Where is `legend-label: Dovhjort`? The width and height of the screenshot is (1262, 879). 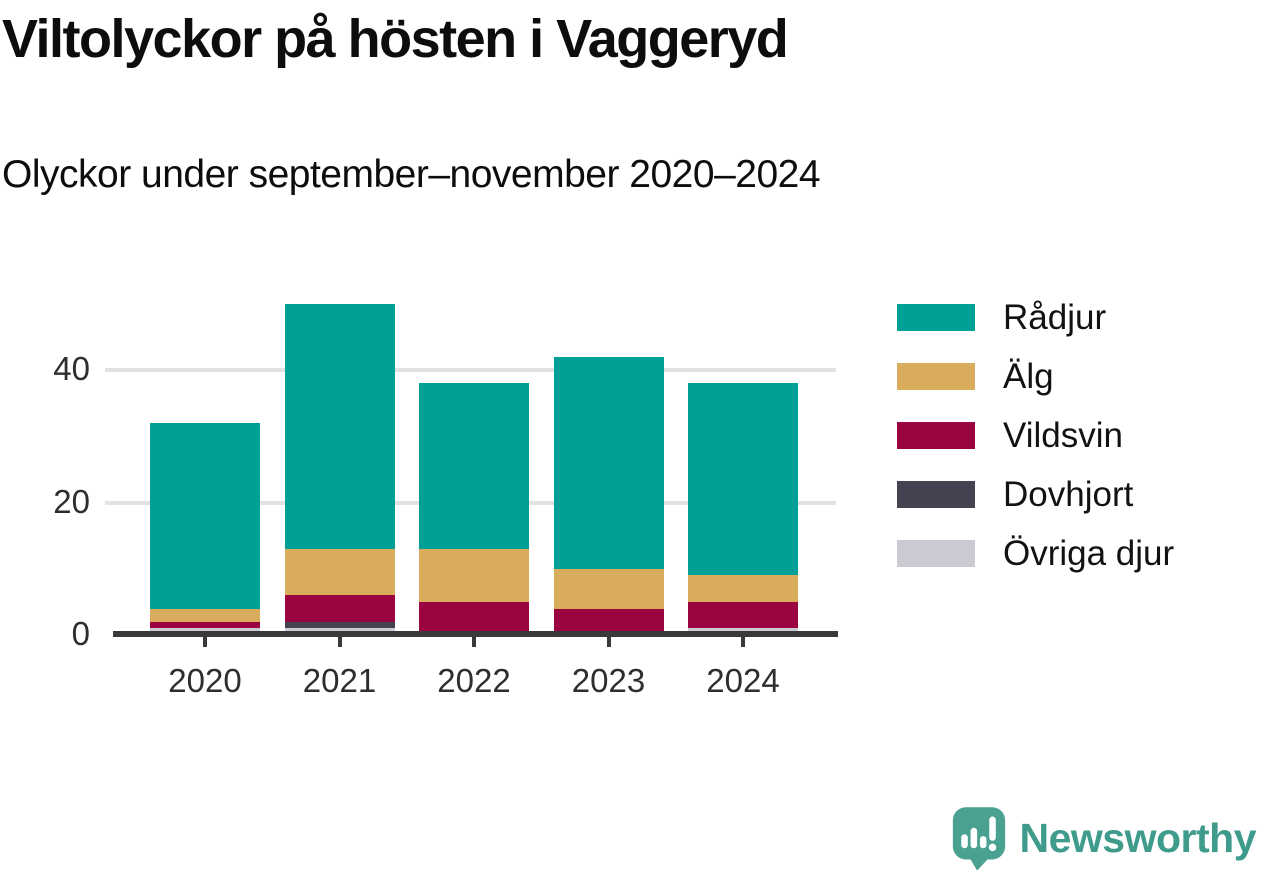 legend-label: Dovhjort is located at coordinates (1068, 494).